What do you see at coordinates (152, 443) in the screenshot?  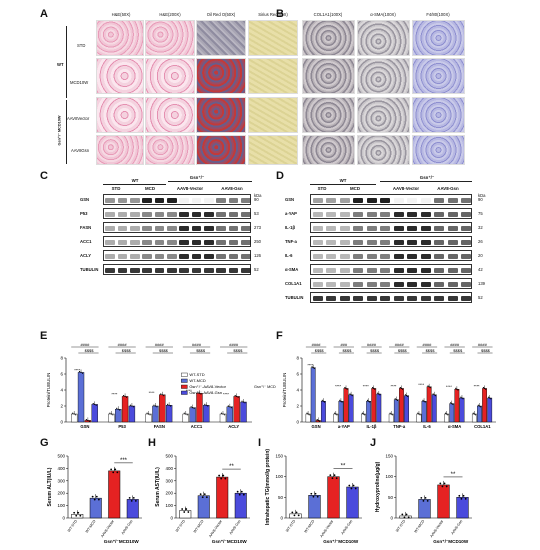 I see `panel-label-h: H` at bounding box center [152, 443].